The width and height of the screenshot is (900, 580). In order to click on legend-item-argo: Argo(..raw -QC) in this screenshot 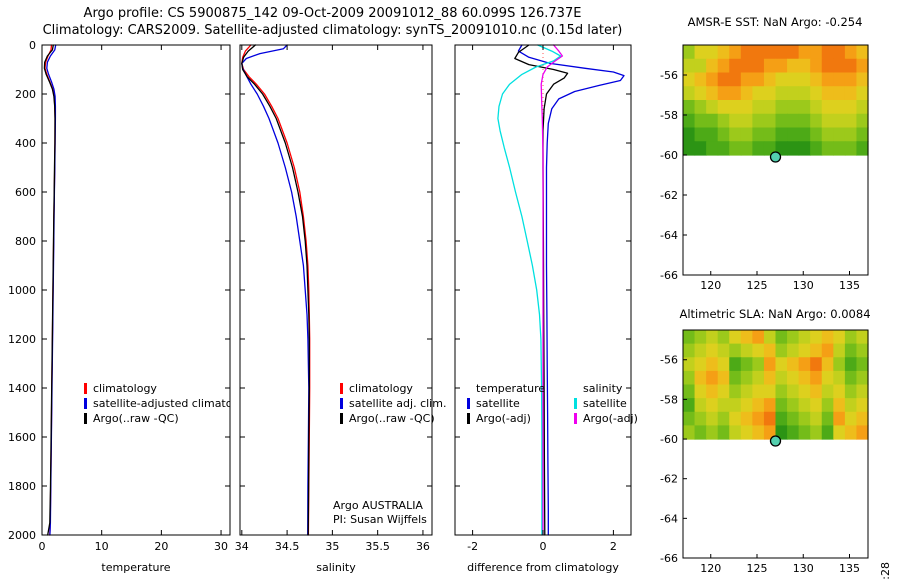, I will do `click(393, 418)`.